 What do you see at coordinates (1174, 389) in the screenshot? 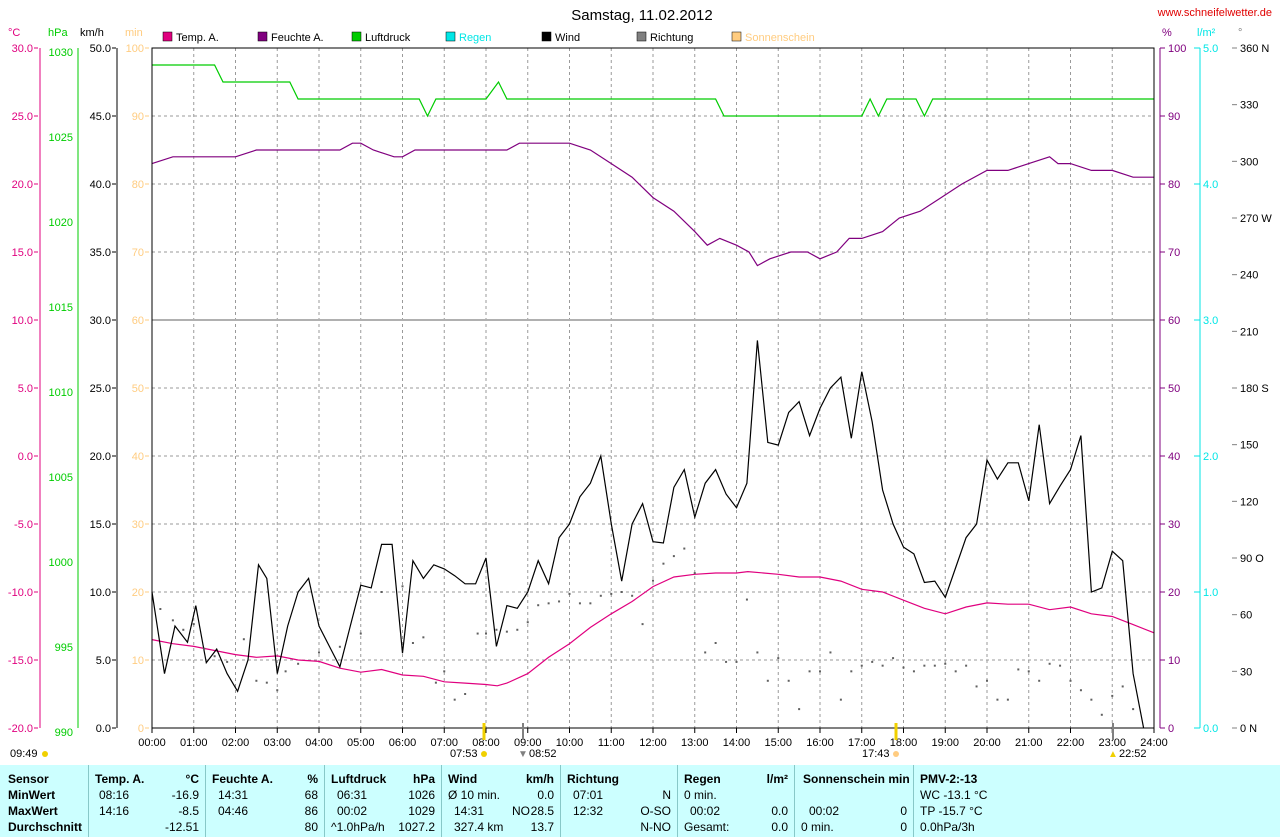
I see `humidity-axis-tick-label: 50` at bounding box center [1174, 389].